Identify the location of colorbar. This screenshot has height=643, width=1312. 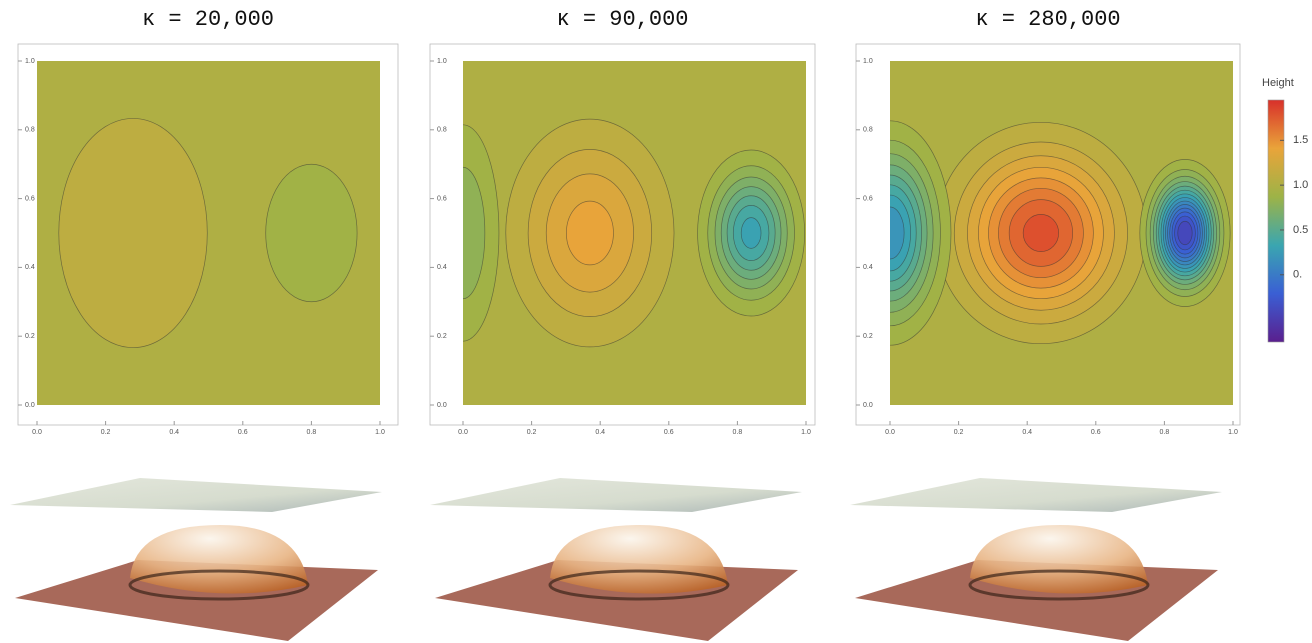
(1276, 221).